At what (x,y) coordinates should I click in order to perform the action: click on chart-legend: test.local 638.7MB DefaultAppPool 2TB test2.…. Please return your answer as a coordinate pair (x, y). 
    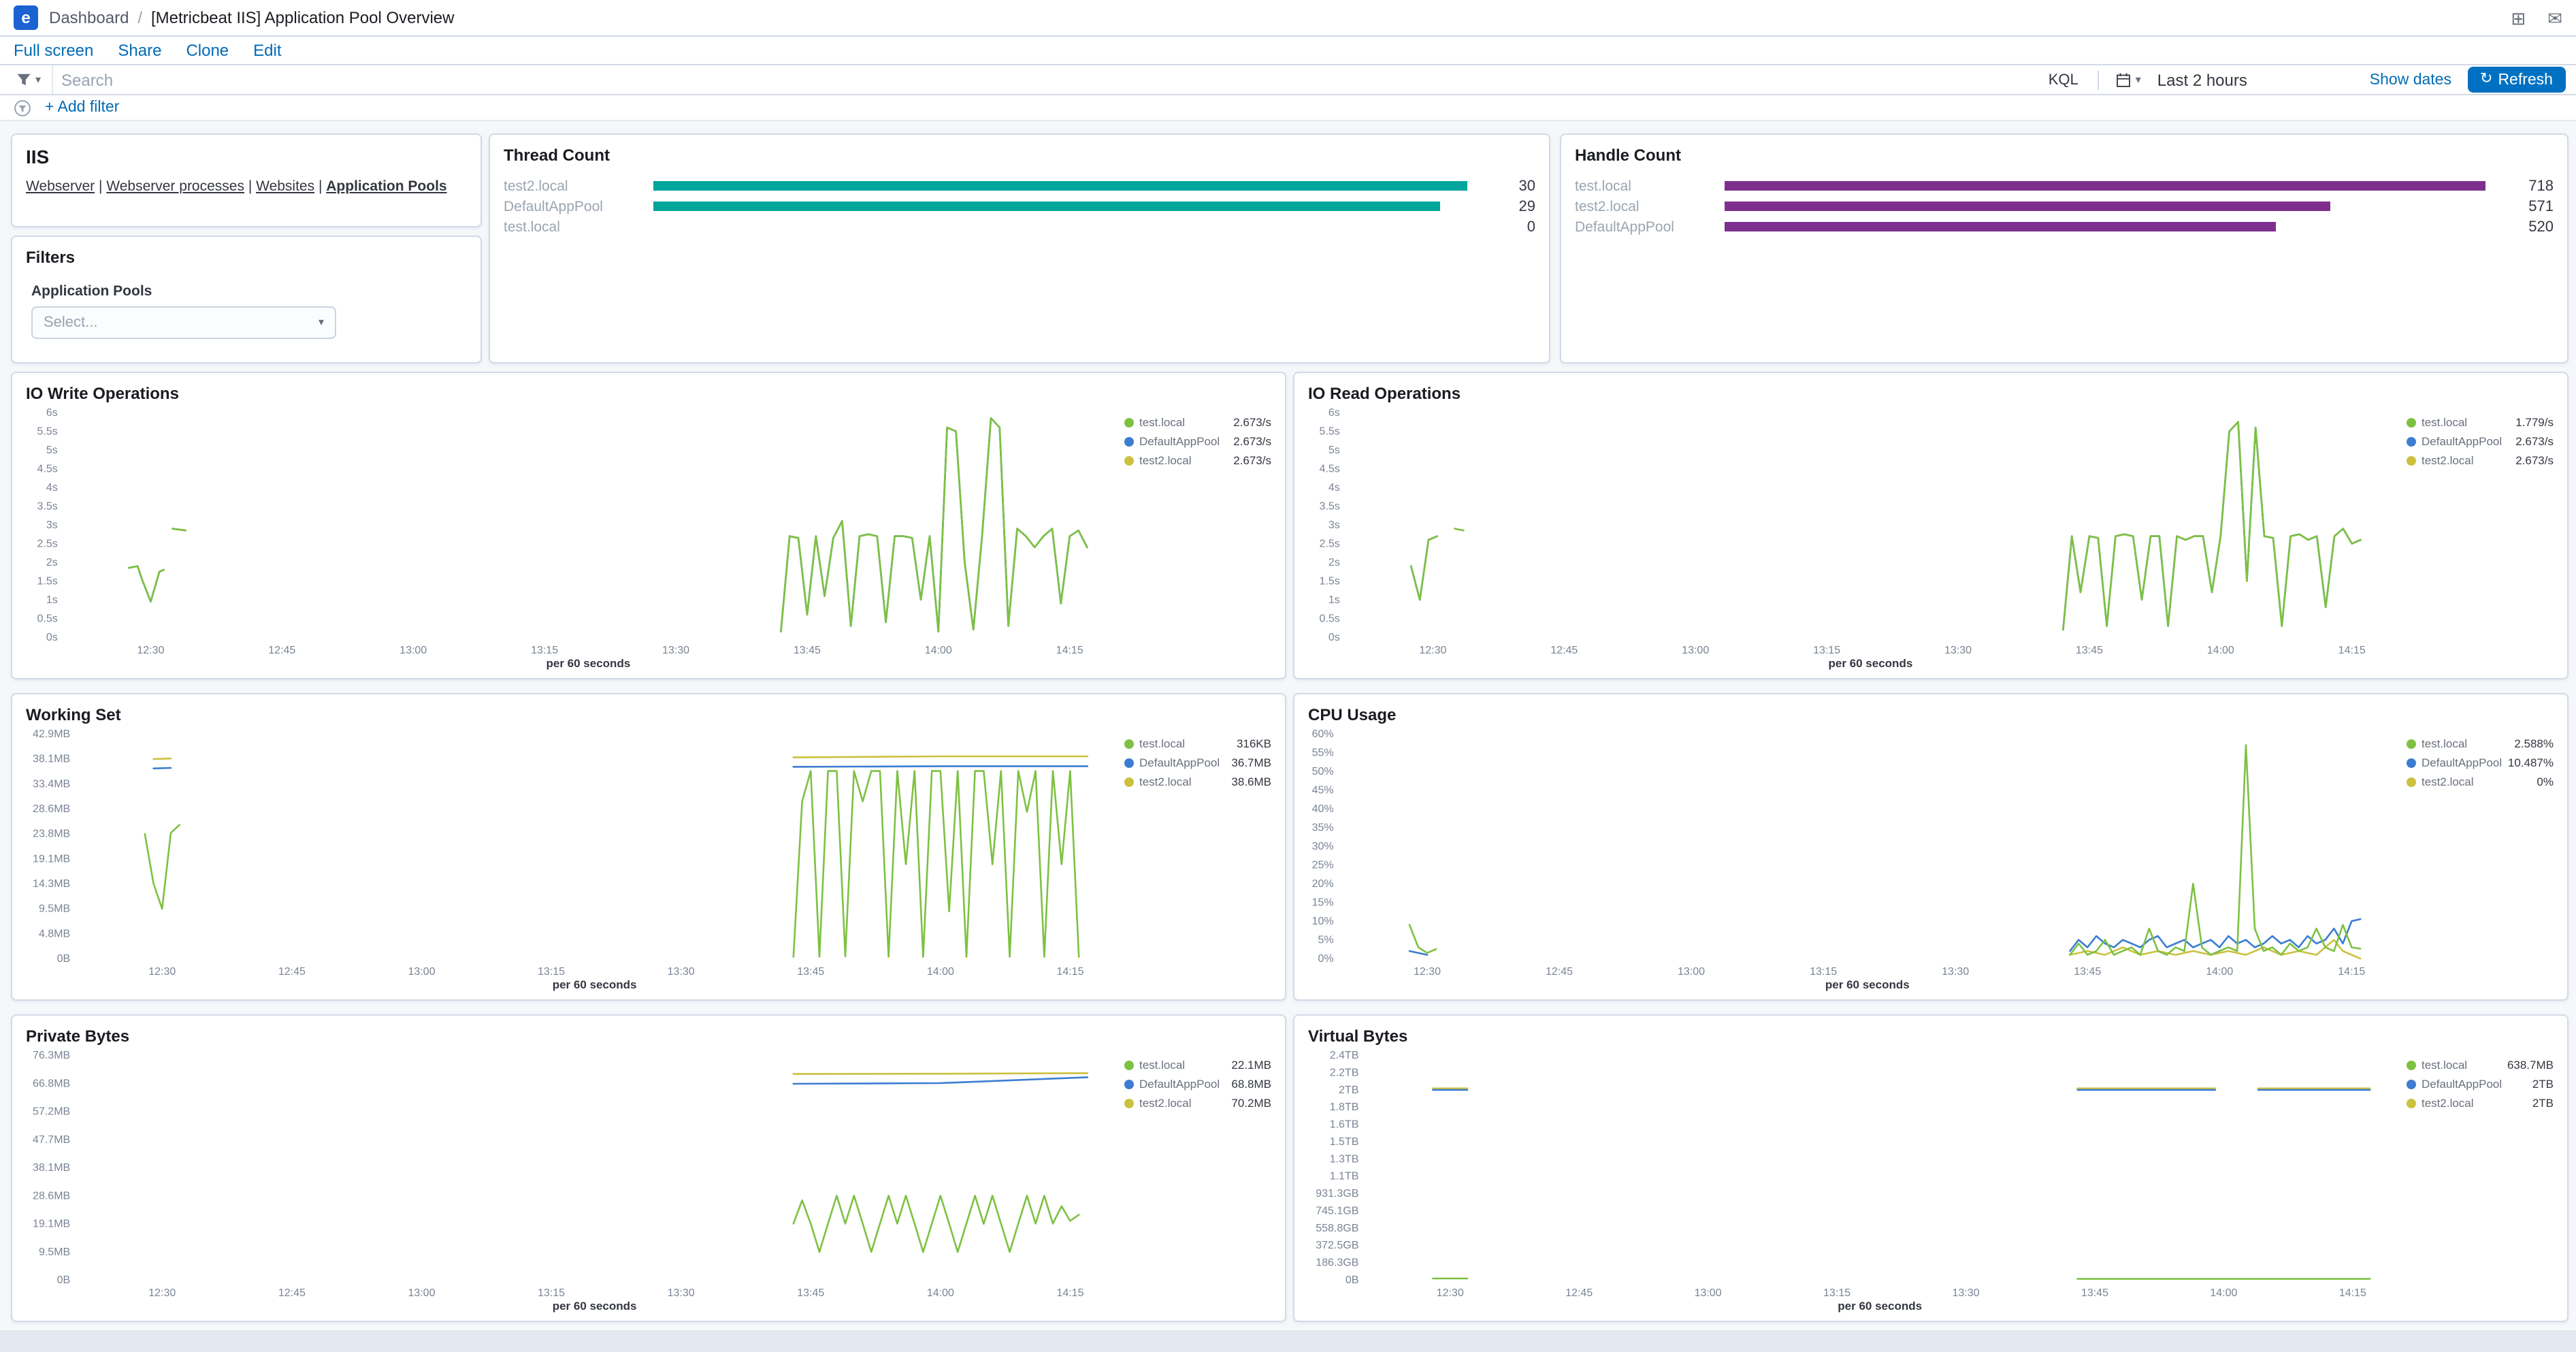
    Looking at the image, I should click on (2480, 1181).